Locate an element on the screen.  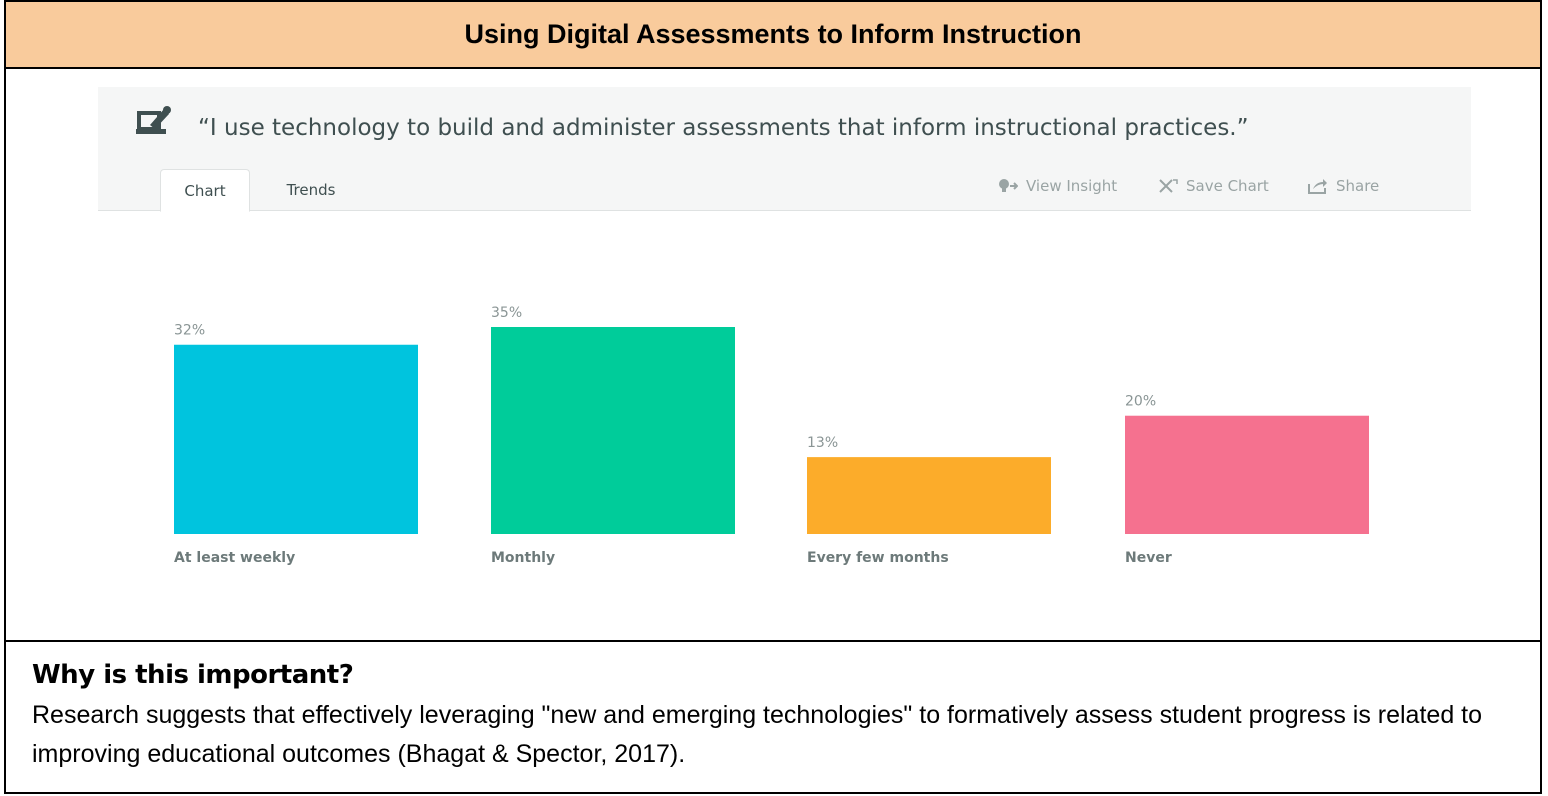
tab-trends: Trends is located at coordinates (311, 190).